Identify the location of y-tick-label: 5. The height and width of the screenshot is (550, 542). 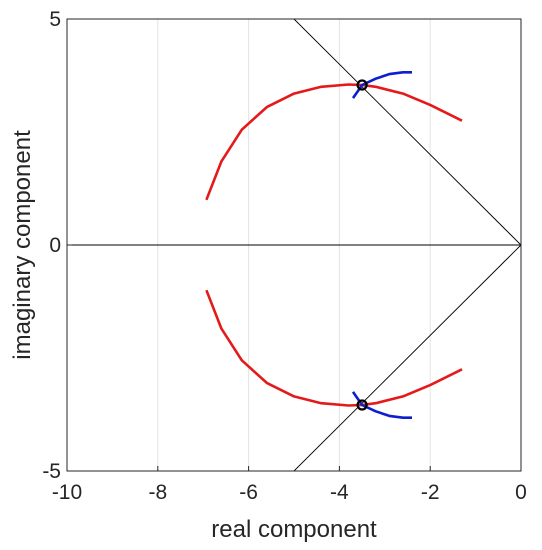
(55, 19).